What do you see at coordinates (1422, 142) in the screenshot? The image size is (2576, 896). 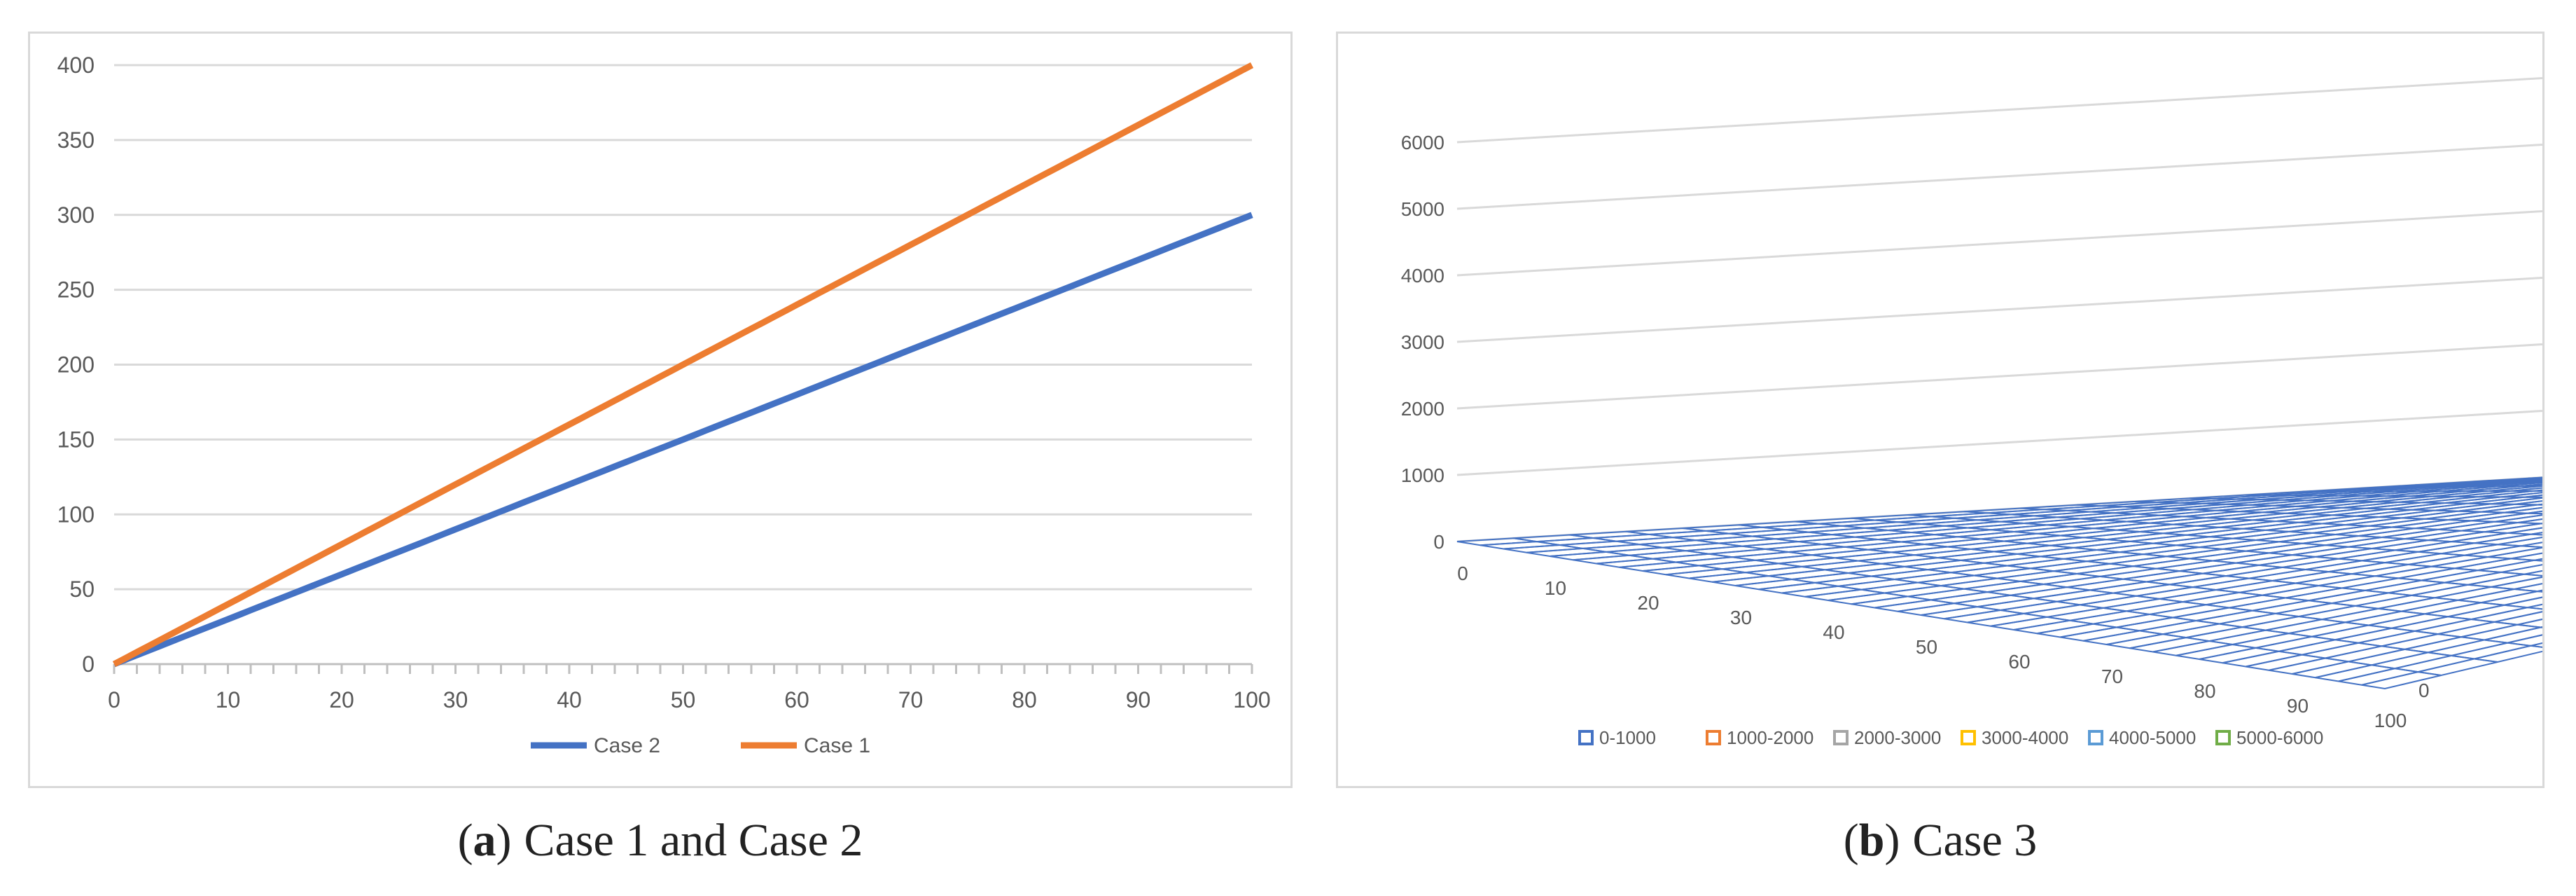 I see `z-tick-label: 6000` at bounding box center [1422, 142].